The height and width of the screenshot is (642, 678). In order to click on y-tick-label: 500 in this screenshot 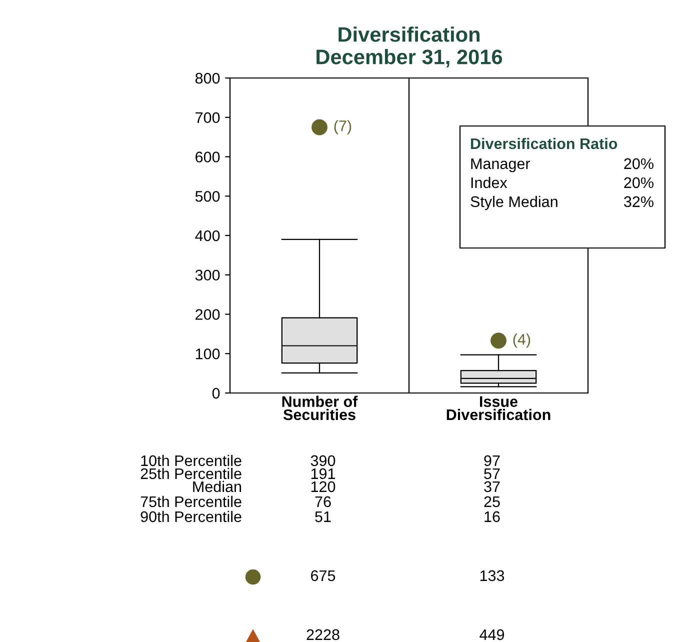, I will do `click(207, 196)`.